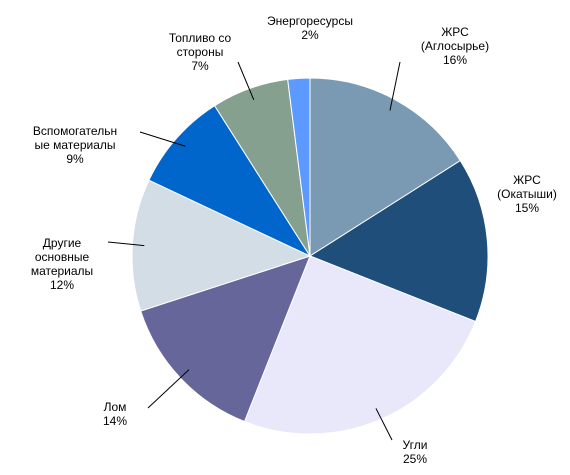 The height and width of the screenshot is (475, 570). What do you see at coordinates (115, 421) in the screenshot?
I see `value-label: 14%` at bounding box center [115, 421].